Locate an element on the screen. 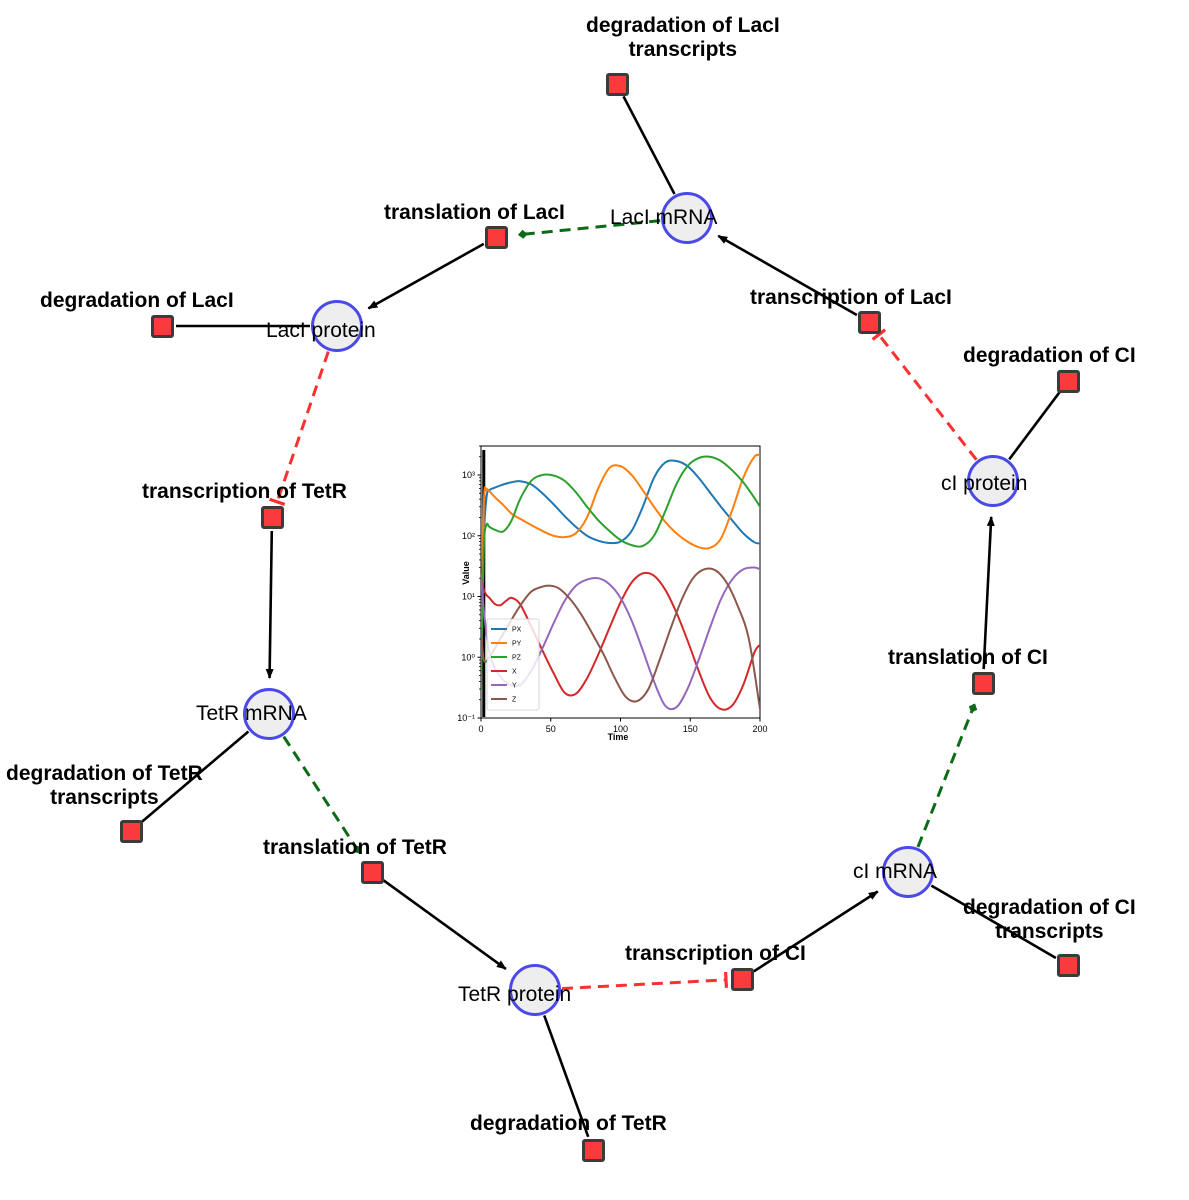  legend-label-Z: Z is located at coordinates (514, 700).